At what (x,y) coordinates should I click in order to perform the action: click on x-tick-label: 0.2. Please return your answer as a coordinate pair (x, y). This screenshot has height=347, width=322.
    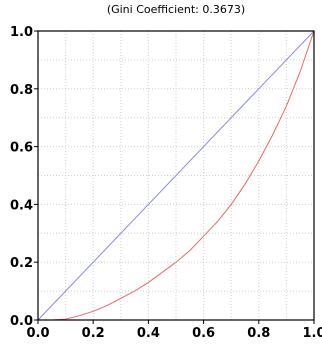
    Looking at the image, I should click on (93, 333).